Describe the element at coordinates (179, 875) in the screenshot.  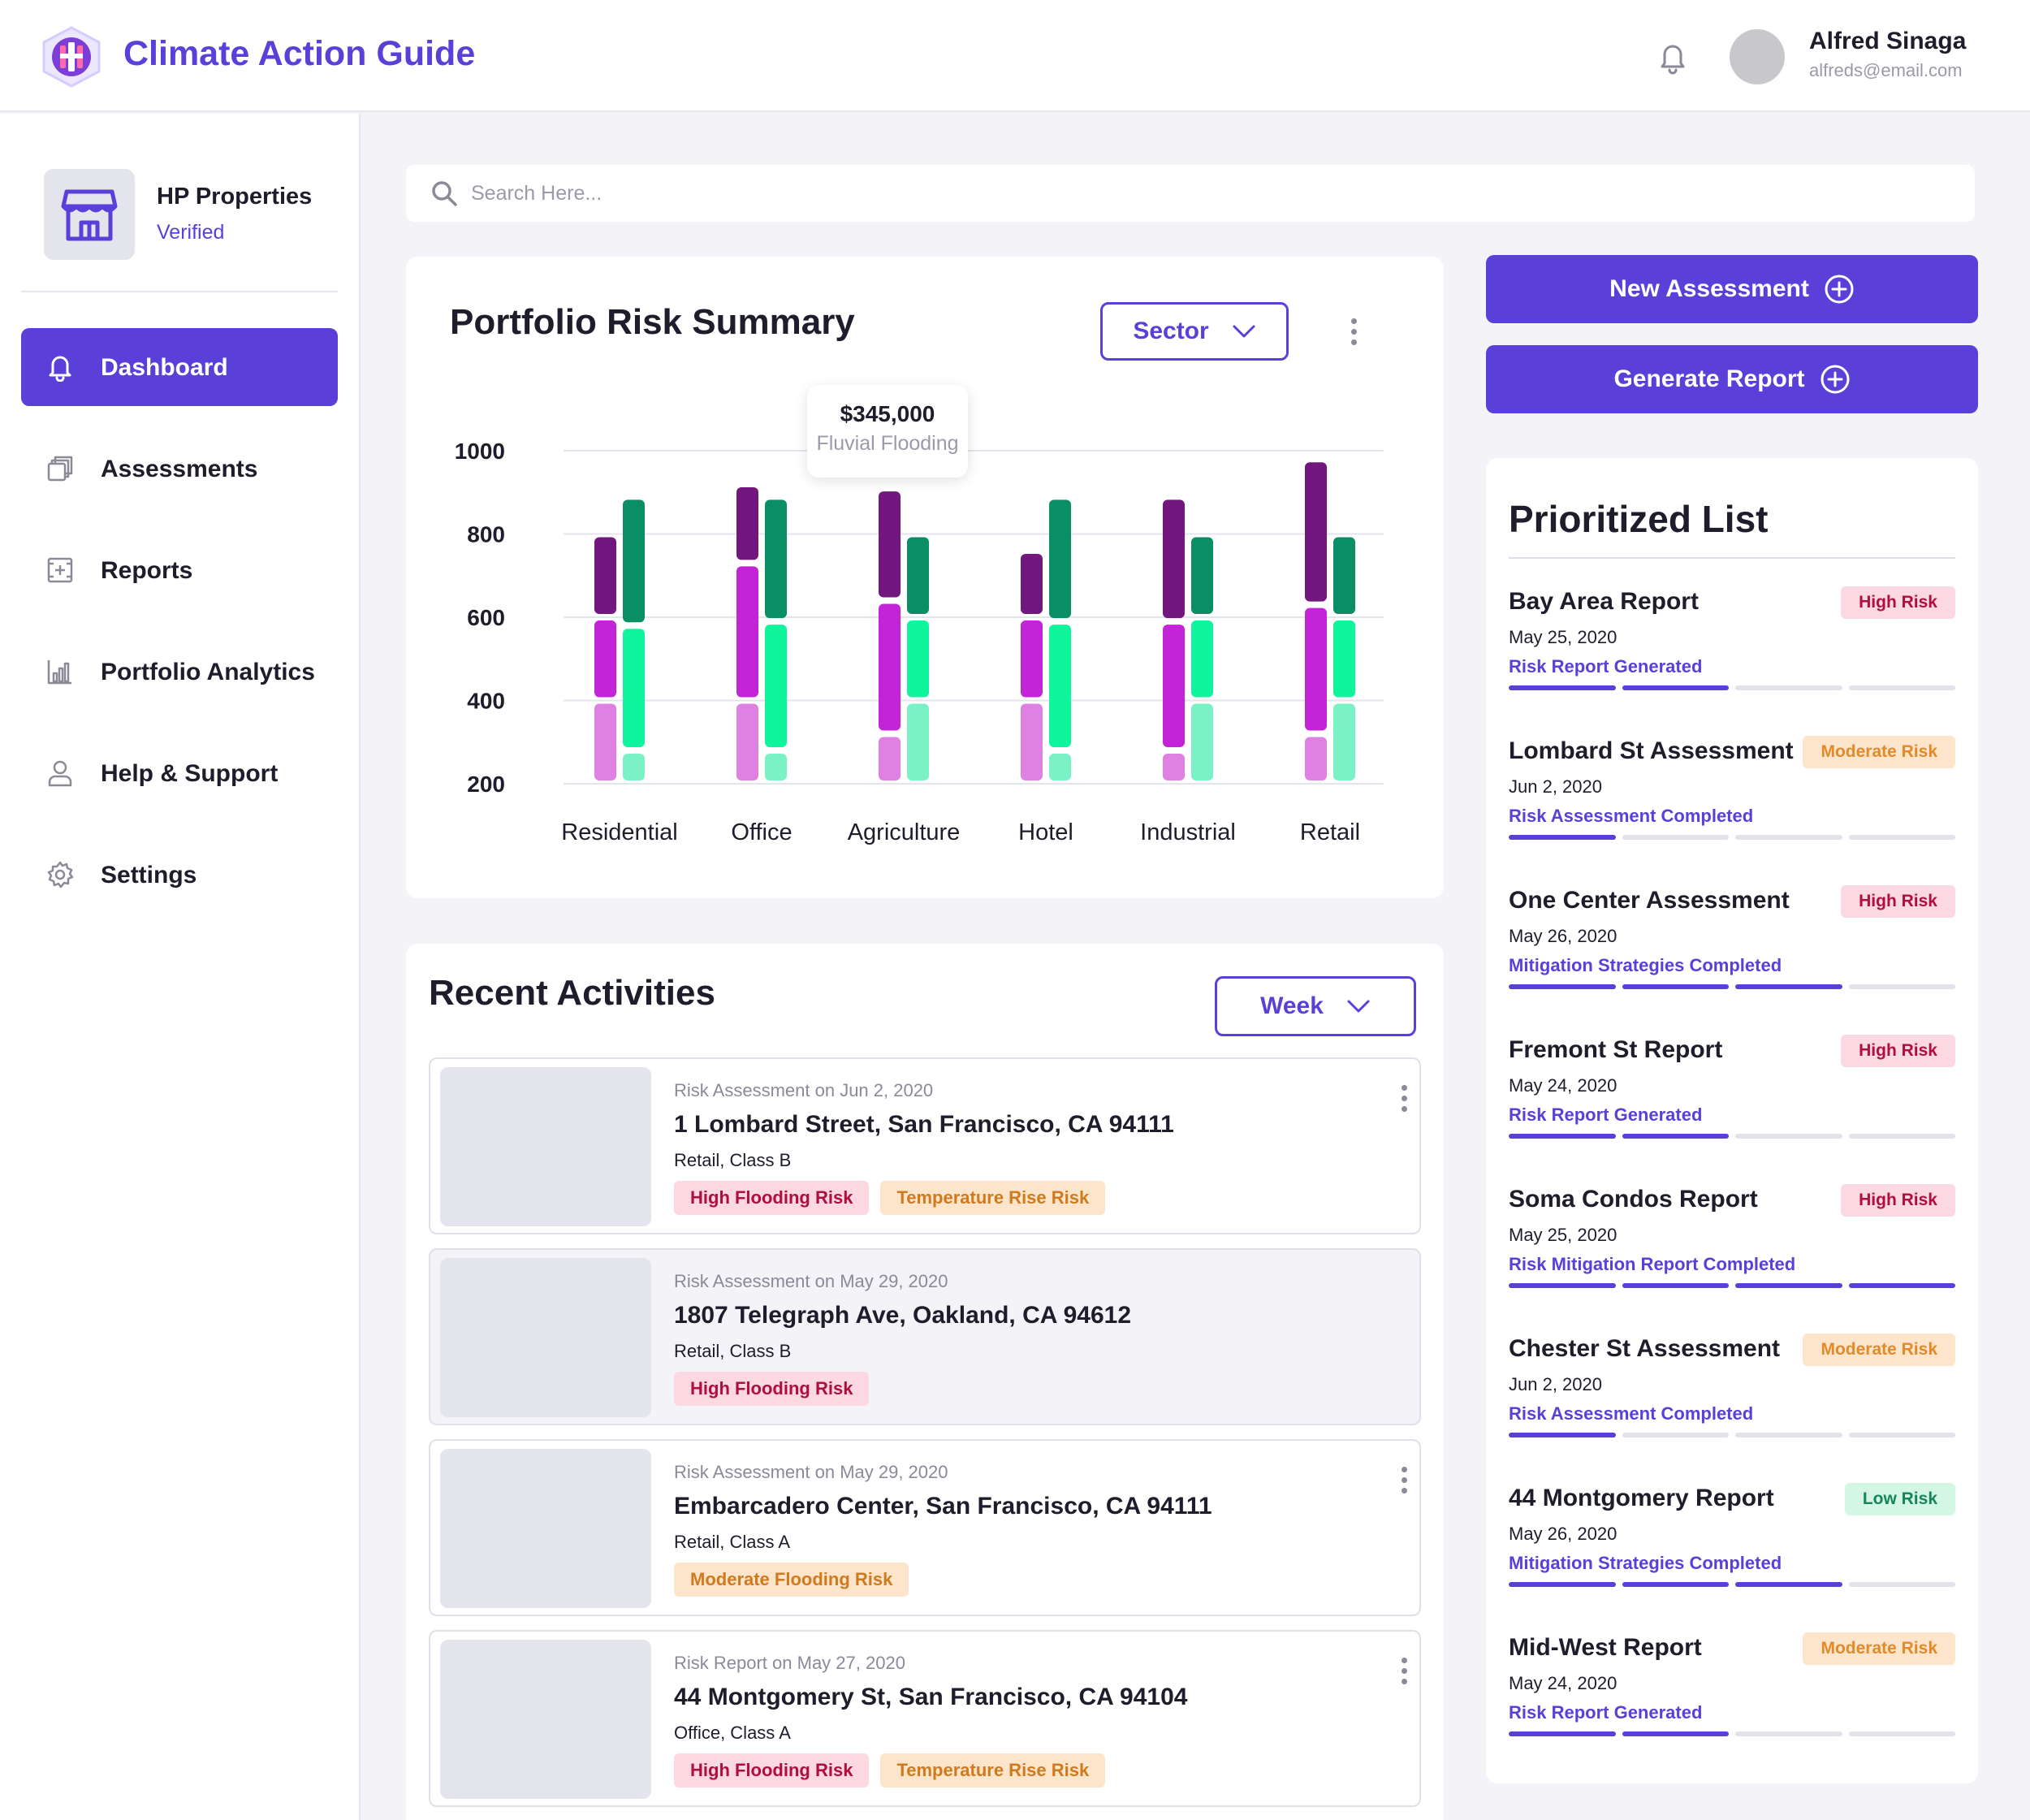
I see `sidebar-item-settings: Settings` at that location.